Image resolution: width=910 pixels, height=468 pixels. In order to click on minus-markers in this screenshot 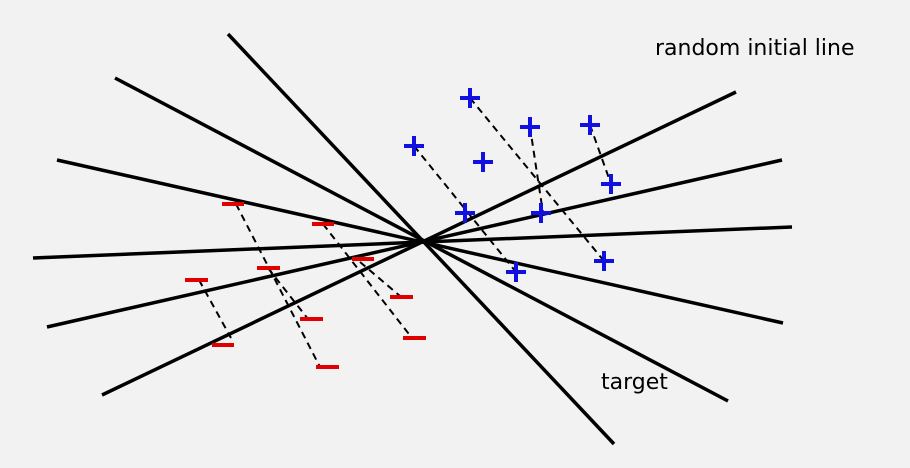, I will do `click(305, 285)`.